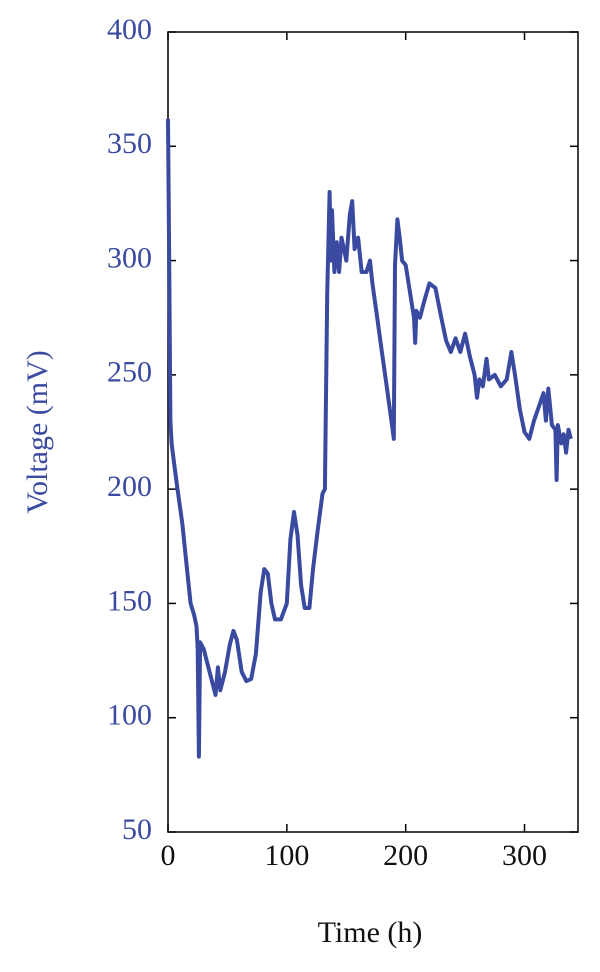 This screenshot has width=600, height=972. Describe the element at coordinates (405, 855) in the screenshot. I see `x-tick-label: 200` at that location.